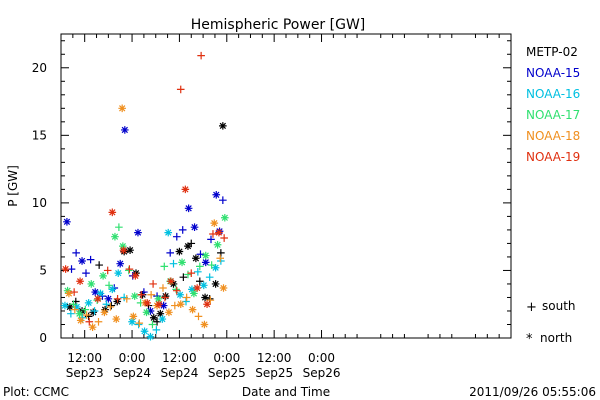  Describe the element at coordinates (43, 270) in the screenshot. I see `y-tick-label: 5` at that location.